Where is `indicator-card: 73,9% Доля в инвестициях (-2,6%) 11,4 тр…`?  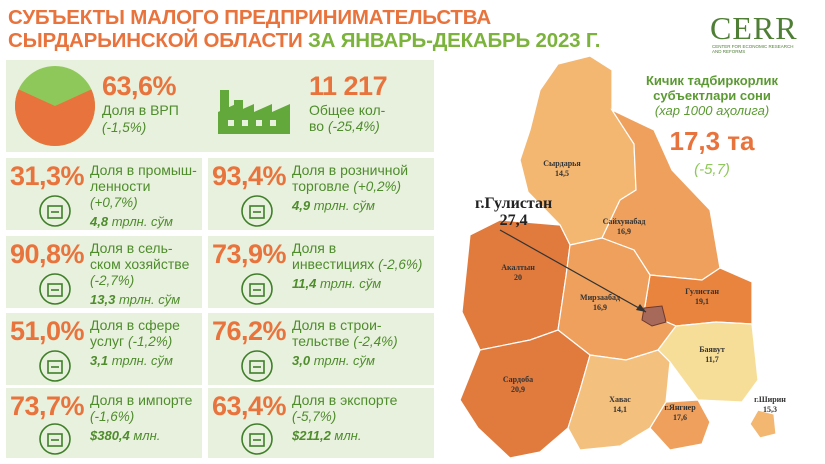
indicator-card: 73,9% Доля в инвестициях (-2,6%) 11,4 тр… is located at coordinates (321, 272).